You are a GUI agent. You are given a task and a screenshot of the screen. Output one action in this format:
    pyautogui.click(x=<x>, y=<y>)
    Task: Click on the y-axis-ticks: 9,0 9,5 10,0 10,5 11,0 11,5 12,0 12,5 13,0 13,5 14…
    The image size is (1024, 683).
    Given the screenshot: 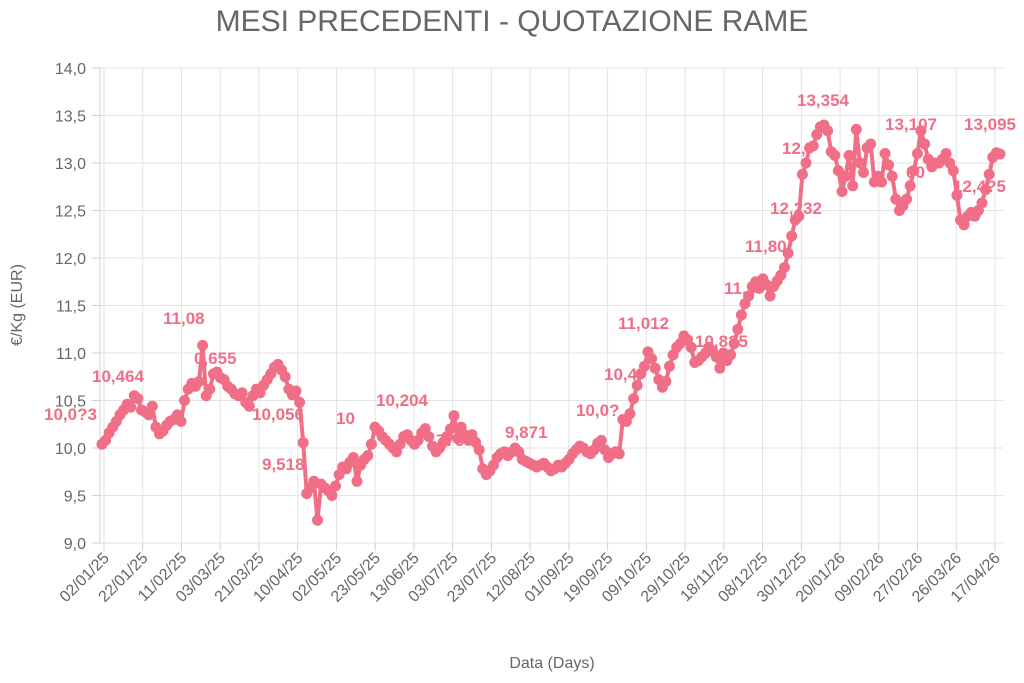 What is the action you would take?
    pyautogui.click(x=77, y=307)
    